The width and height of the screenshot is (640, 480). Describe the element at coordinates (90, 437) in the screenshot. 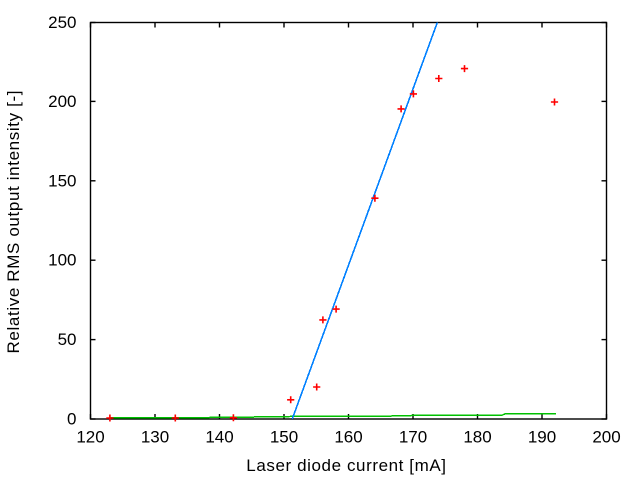

I see `svg-text: 120` at that location.